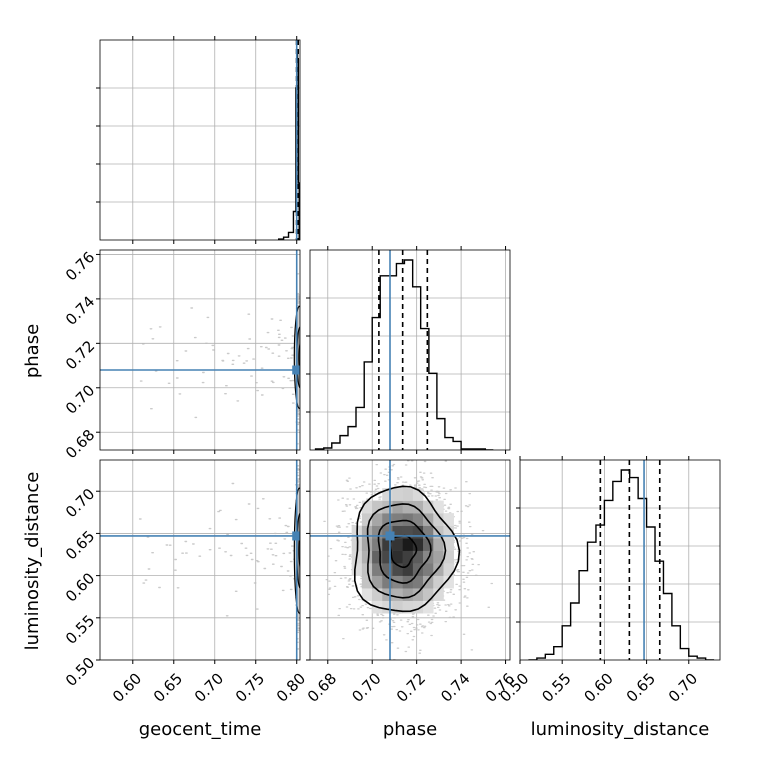  What do you see at coordinates (410, 729) in the screenshot?
I see `x-axis-label-phase: phase` at bounding box center [410, 729].